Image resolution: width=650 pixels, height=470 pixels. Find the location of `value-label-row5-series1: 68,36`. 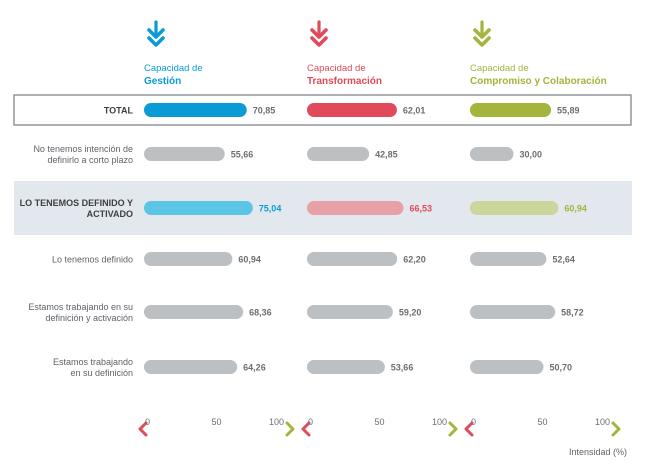

value-label-row5-series1: 68,36 is located at coordinates (260, 313).